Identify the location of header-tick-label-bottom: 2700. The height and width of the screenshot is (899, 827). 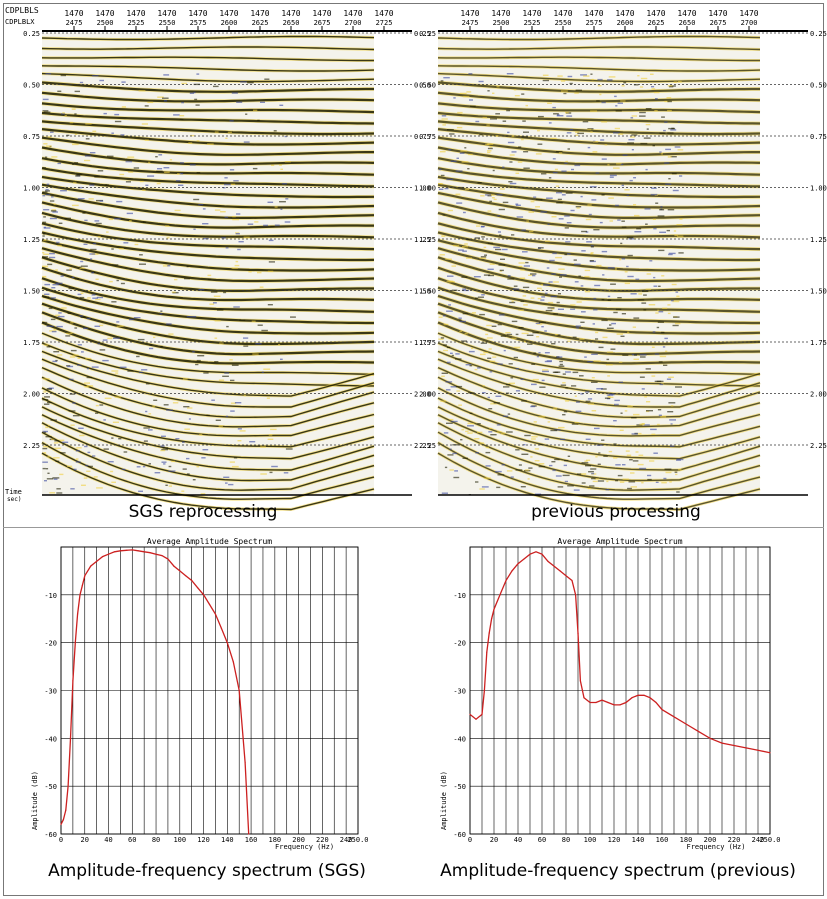
(353, 23).